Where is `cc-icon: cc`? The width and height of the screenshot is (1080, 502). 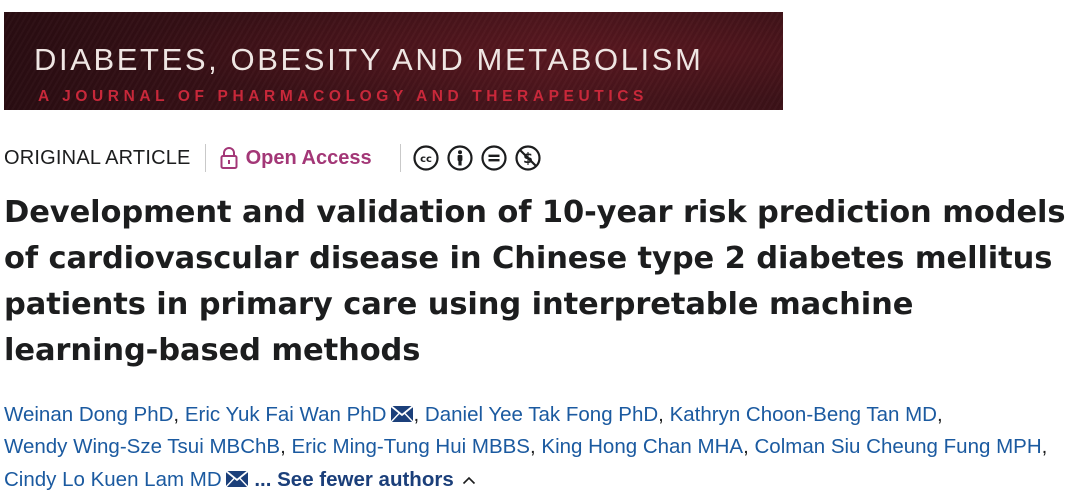
cc-icon: cc is located at coordinates (425, 158).